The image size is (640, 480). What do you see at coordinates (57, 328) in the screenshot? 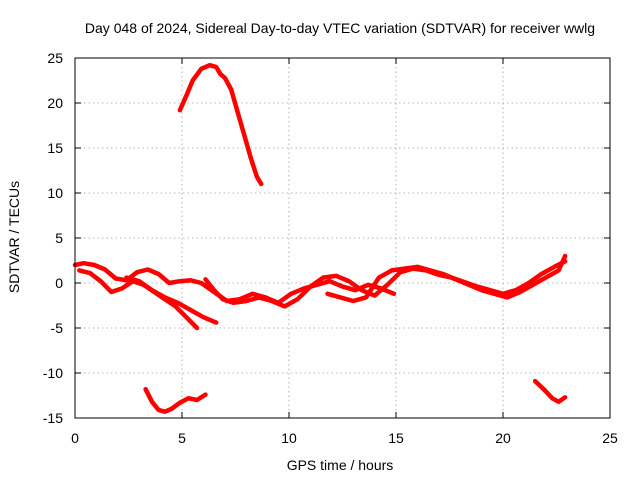
I see `y-tick-label: -5` at bounding box center [57, 328].